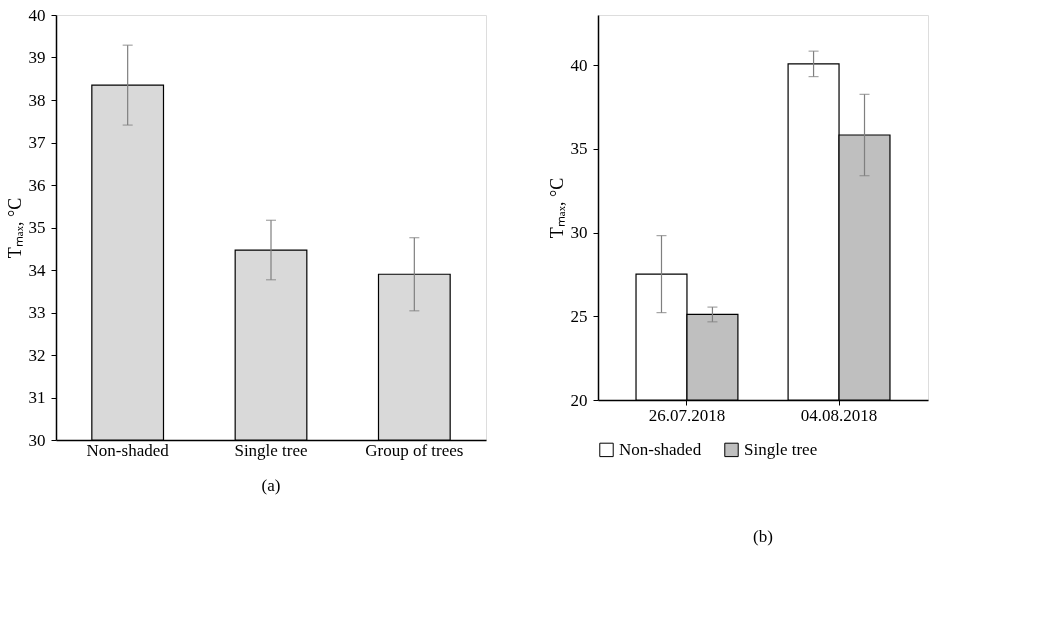 The image size is (1061, 626). Describe the element at coordinates (37, 100) in the screenshot. I see `y-tick-label: 38` at that location.